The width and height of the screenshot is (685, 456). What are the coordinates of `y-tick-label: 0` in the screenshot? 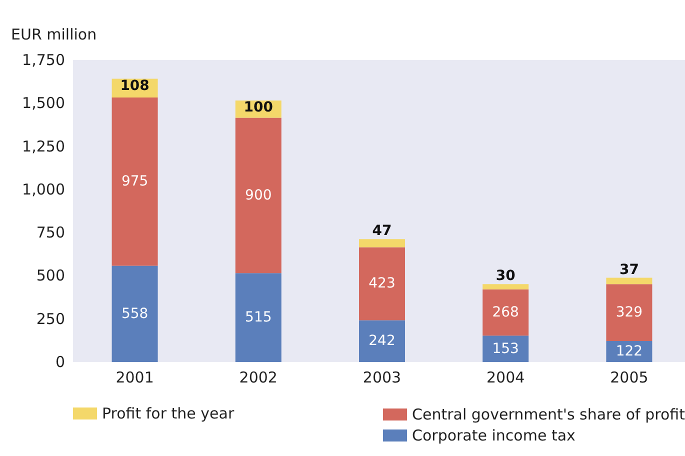 It's located at (60, 362).